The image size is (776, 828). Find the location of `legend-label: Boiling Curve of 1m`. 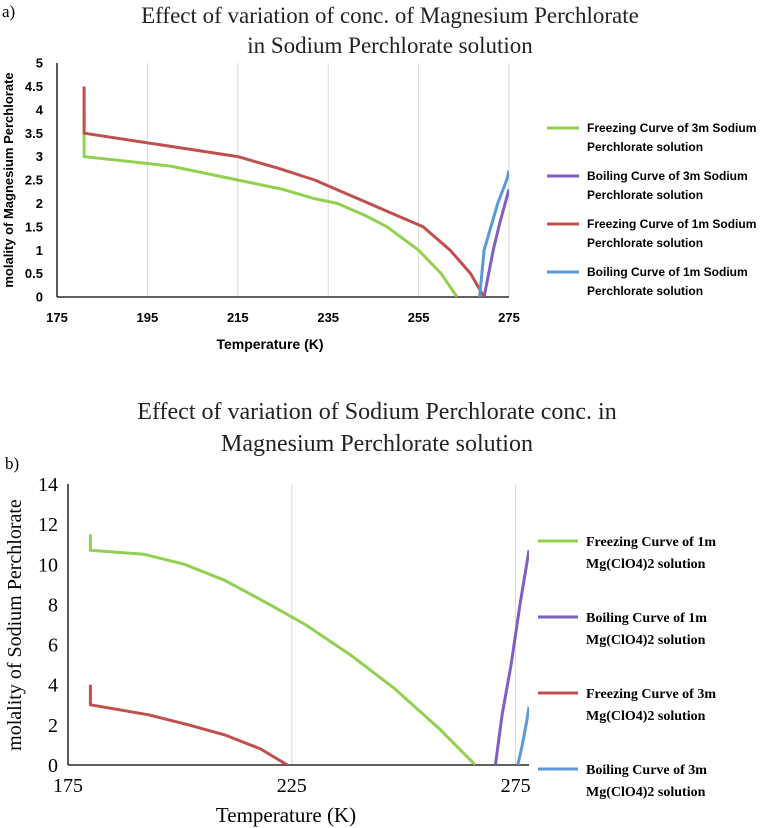

legend-label: Boiling Curve of 1m is located at coordinates (646, 618).